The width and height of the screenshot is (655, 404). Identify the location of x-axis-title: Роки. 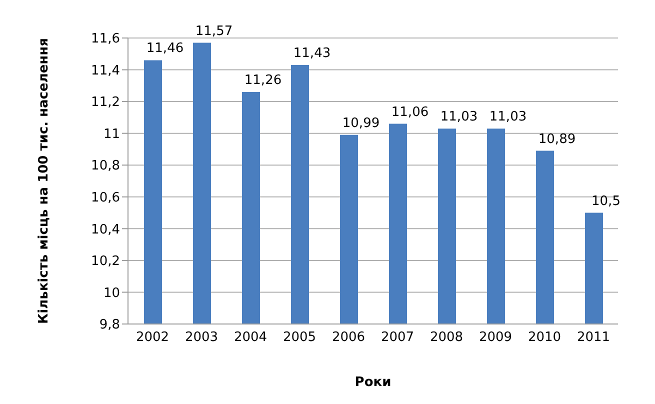
(373, 382).